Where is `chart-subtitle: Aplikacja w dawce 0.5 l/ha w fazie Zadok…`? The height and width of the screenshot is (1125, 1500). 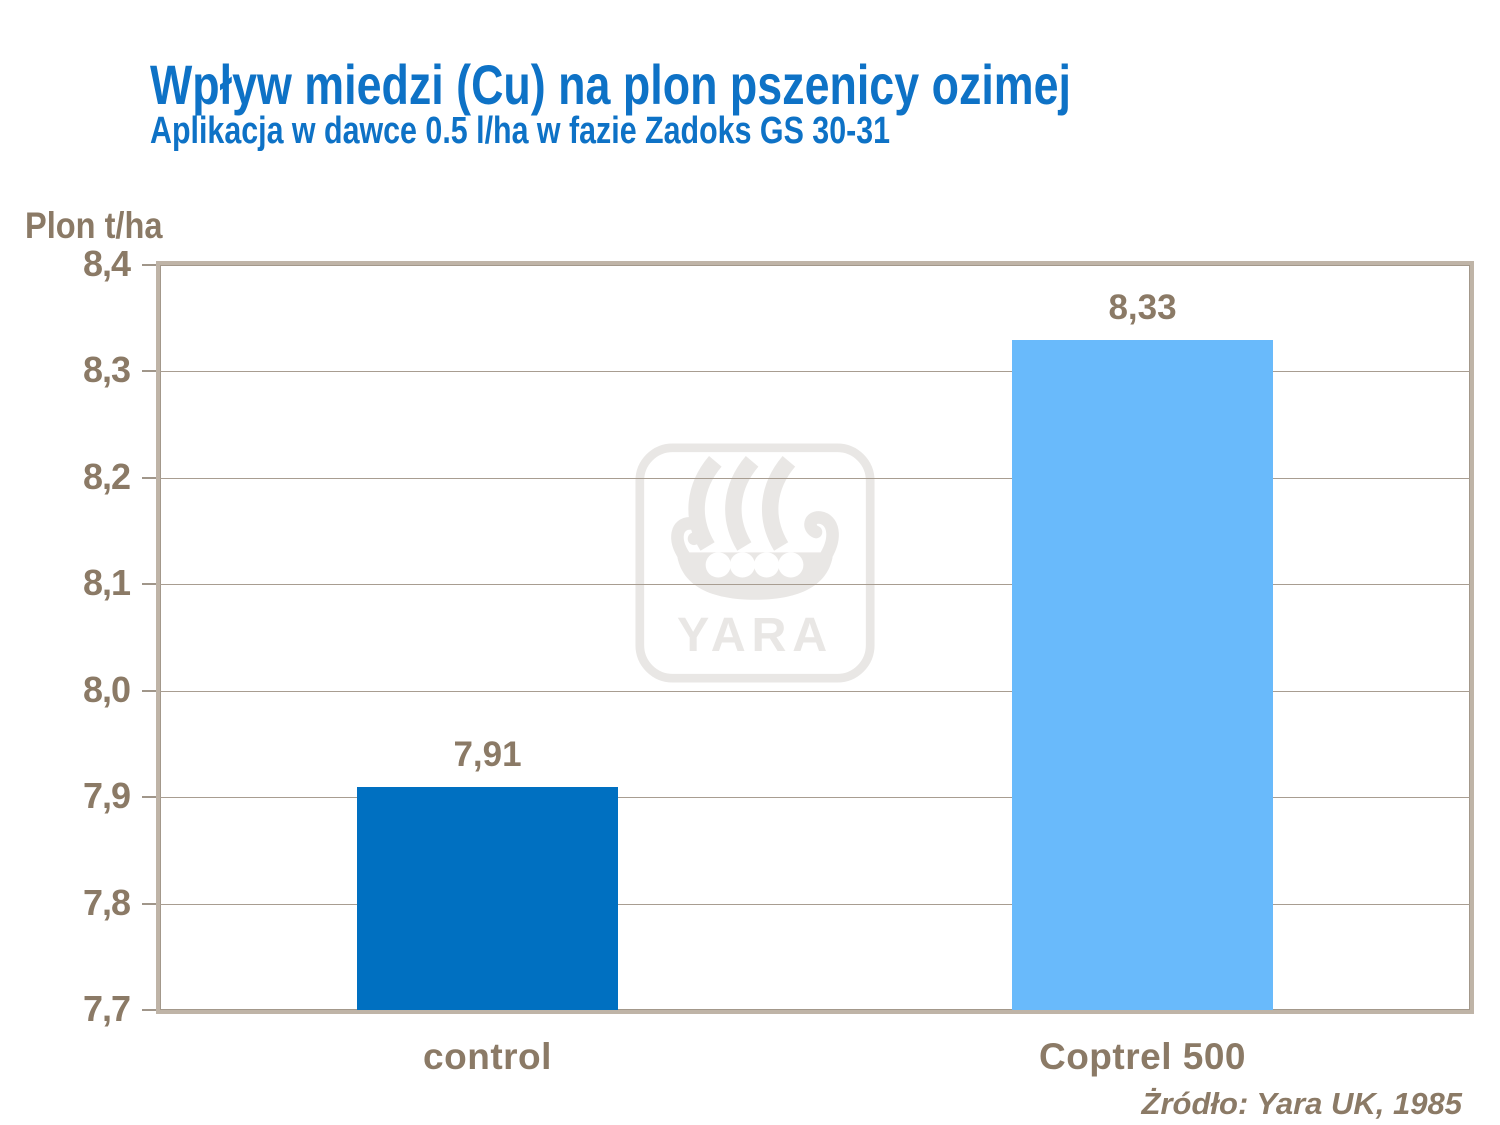 chart-subtitle: Aplikacja w dawce 0.5 l/ha w fazie Zadok… is located at coordinates (520, 131).